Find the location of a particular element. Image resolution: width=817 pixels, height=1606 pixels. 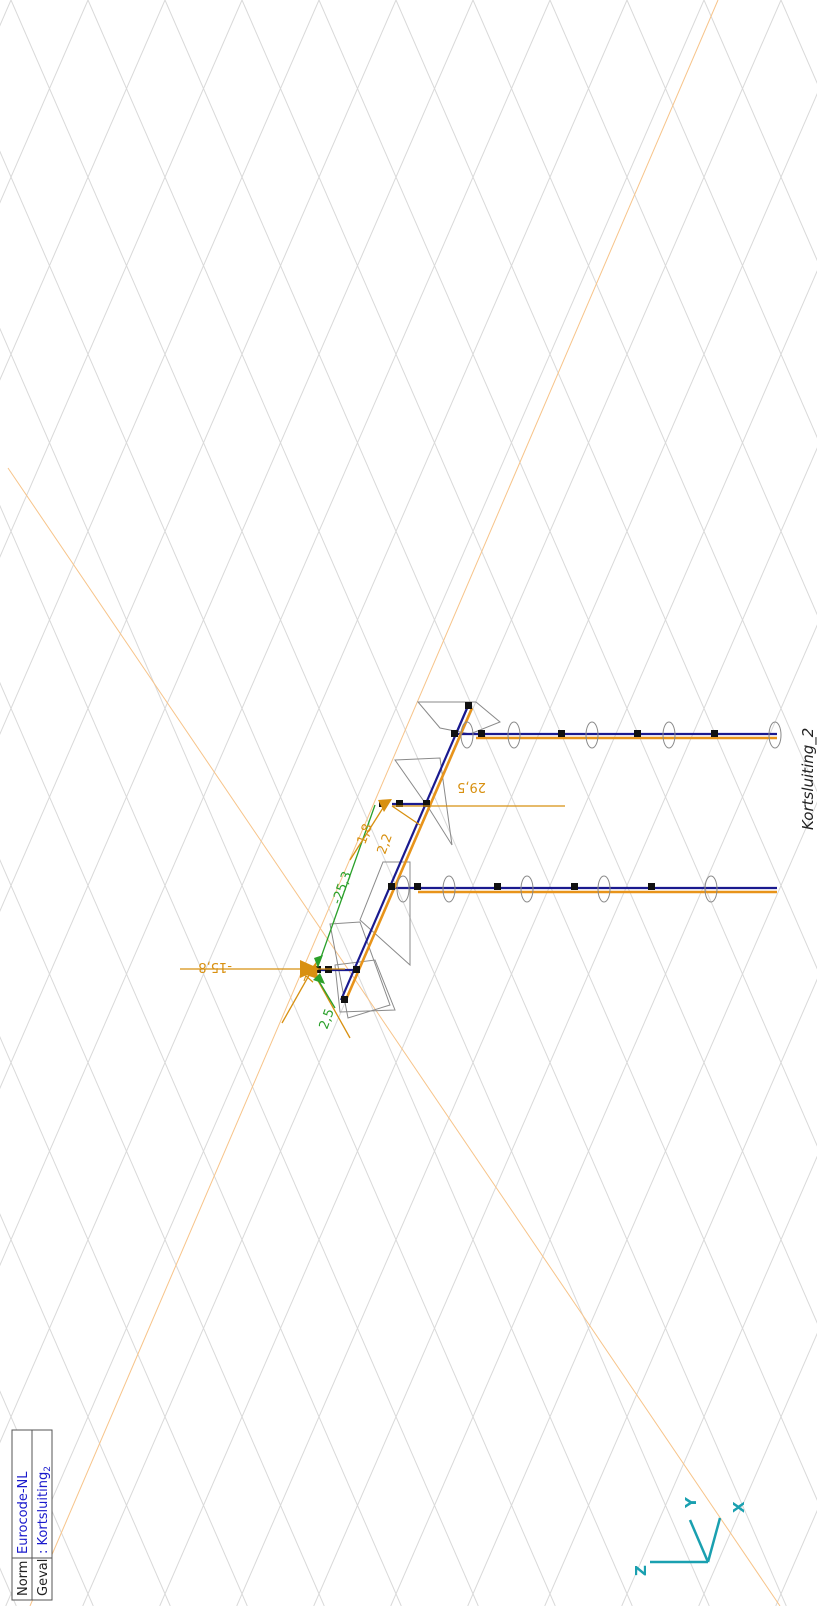

info-box: Norm Eurocode-NL Geval : Kortsluiting2 is located at coordinates (32, 1515).